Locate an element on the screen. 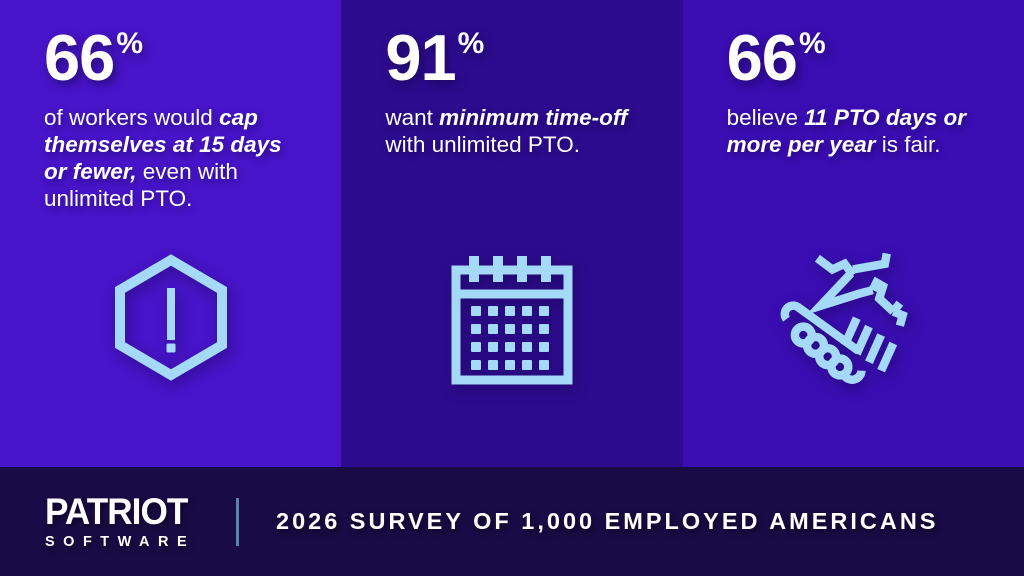 Image resolution: width=1024 pixels, height=576 pixels. logo-subtext: SOFTWARE is located at coordinates (120, 542).